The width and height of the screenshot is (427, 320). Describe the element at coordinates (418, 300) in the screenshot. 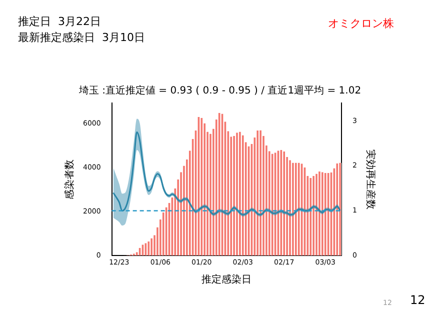

I see `text: 12` at that location.